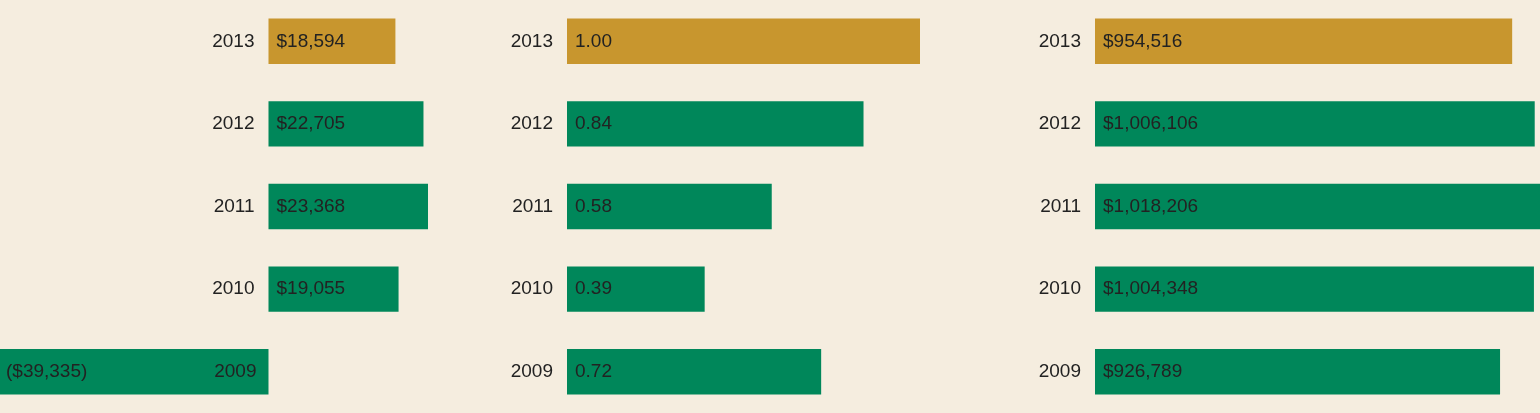 The width and height of the screenshot is (1540, 413). What do you see at coordinates (594, 123) in the screenshot?
I see `data-label: 0.84` at bounding box center [594, 123].